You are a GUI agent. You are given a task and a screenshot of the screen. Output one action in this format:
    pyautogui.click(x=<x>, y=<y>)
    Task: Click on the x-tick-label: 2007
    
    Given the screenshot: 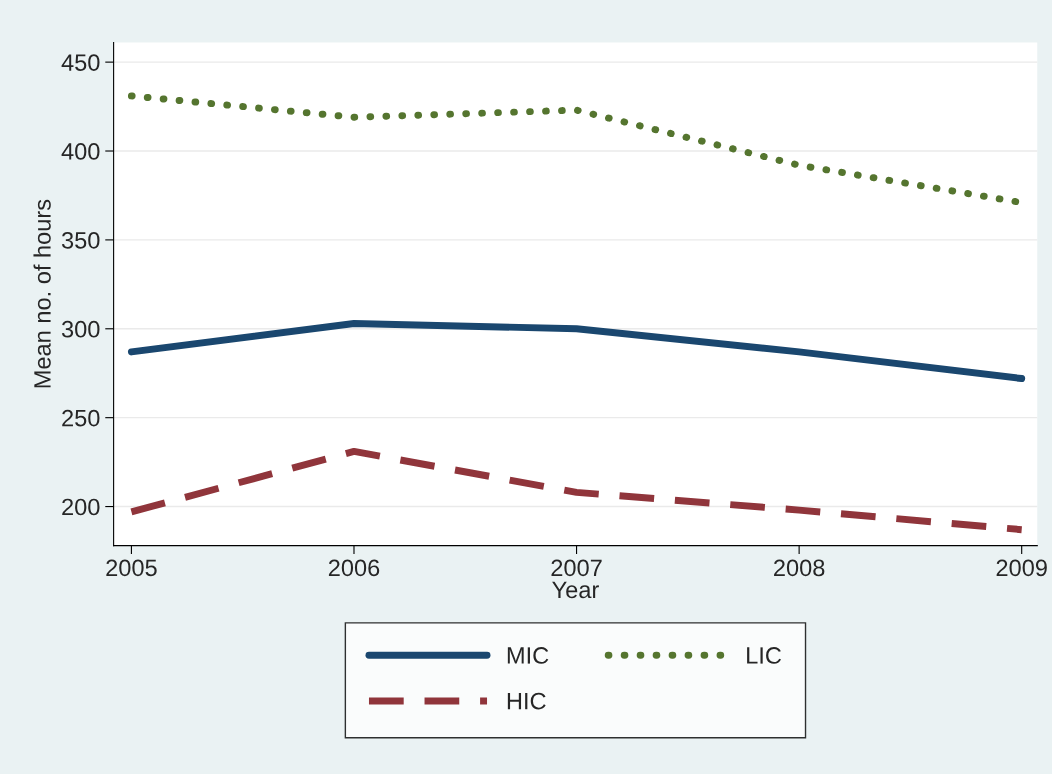 What is the action you would take?
    pyautogui.click(x=576, y=568)
    